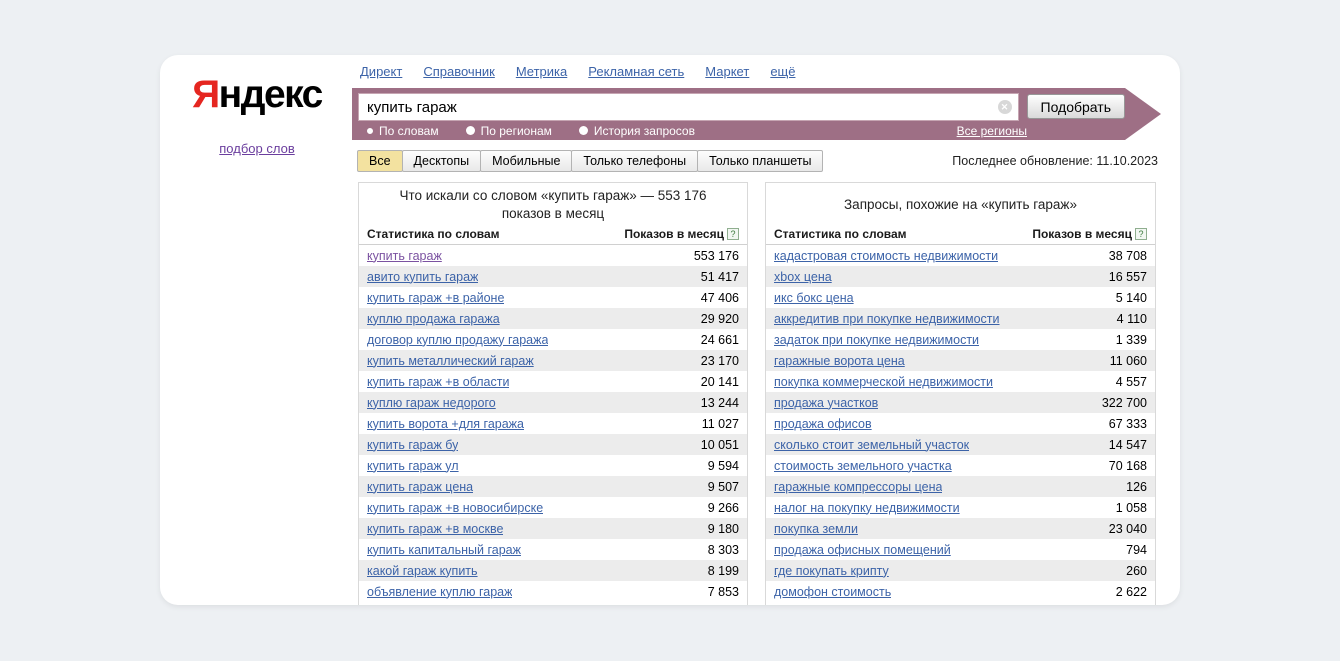 This screenshot has height=661, width=1340. Describe the element at coordinates (862, 549) in the screenshot. I see `keyword-link: продажа офисных помещений` at that location.